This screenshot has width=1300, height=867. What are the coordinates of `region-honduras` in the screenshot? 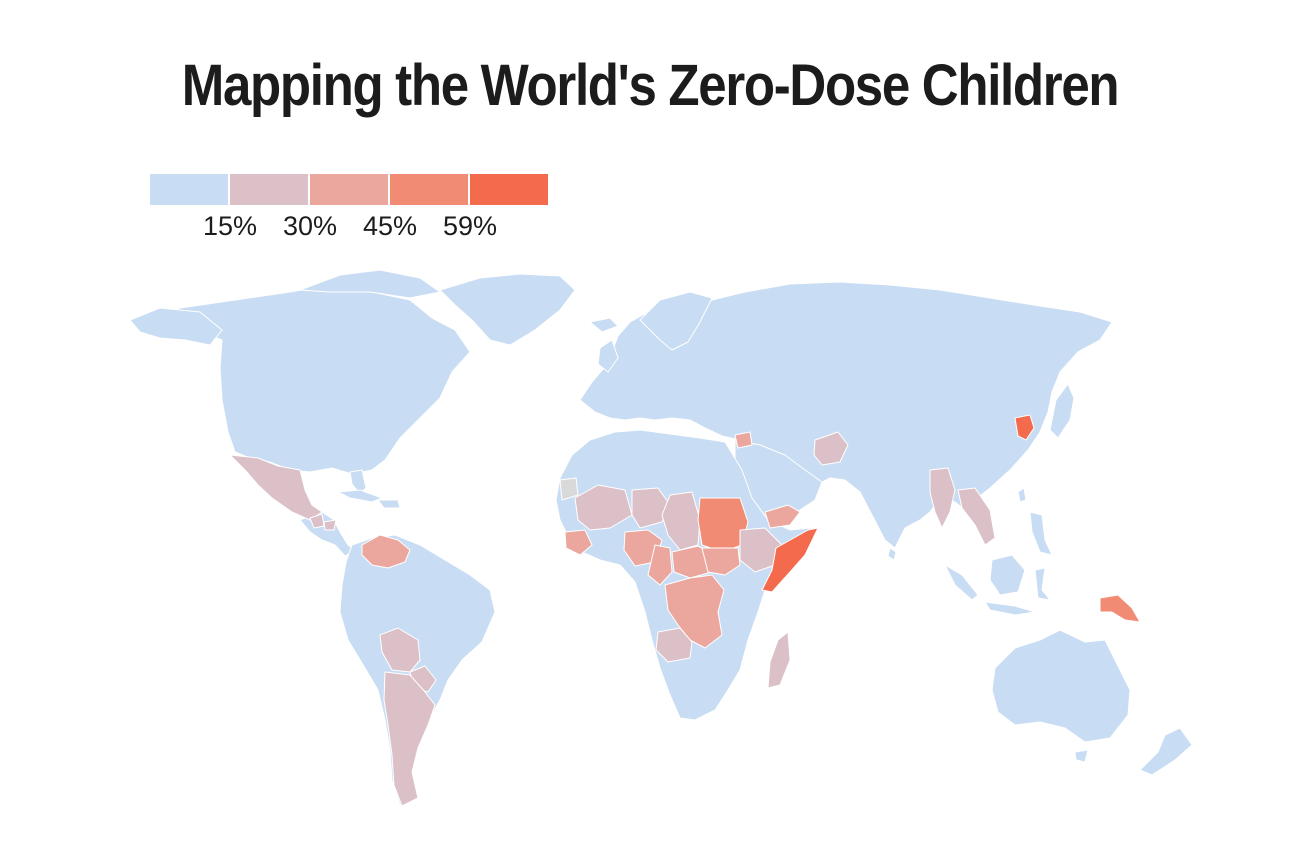 It's located at (330, 525).